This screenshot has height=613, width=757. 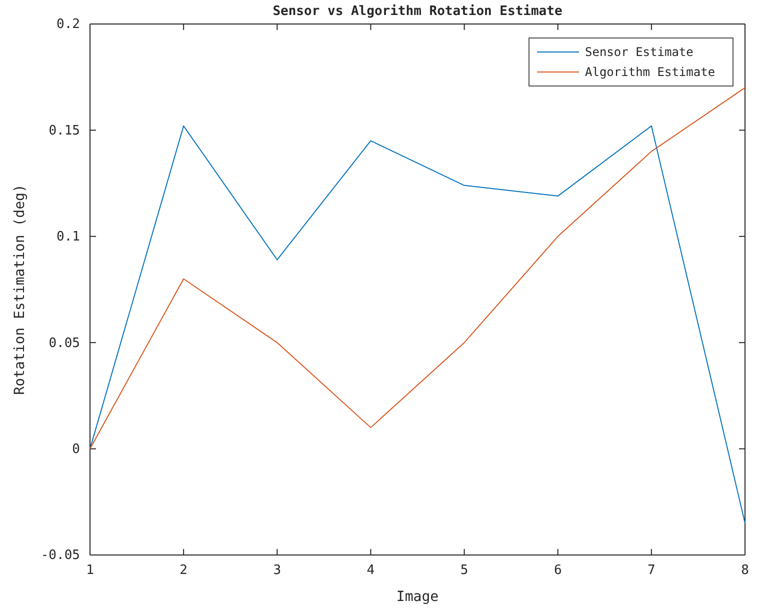 I want to click on y-tick-label: 0.05, so click(x=64, y=343).